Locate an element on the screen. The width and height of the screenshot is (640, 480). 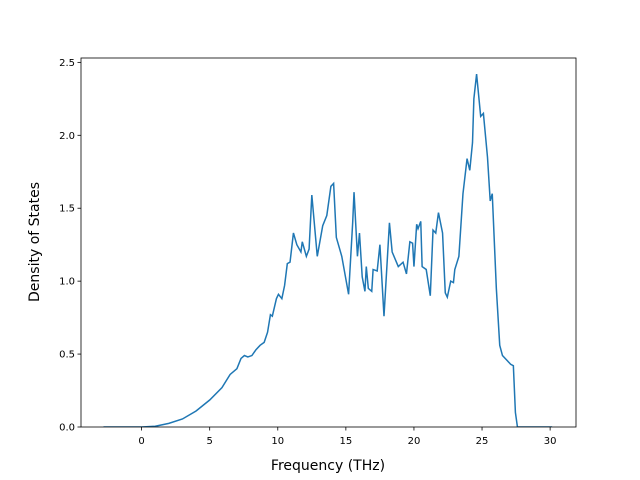
x-tick-label: 25 is located at coordinates (482, 441).